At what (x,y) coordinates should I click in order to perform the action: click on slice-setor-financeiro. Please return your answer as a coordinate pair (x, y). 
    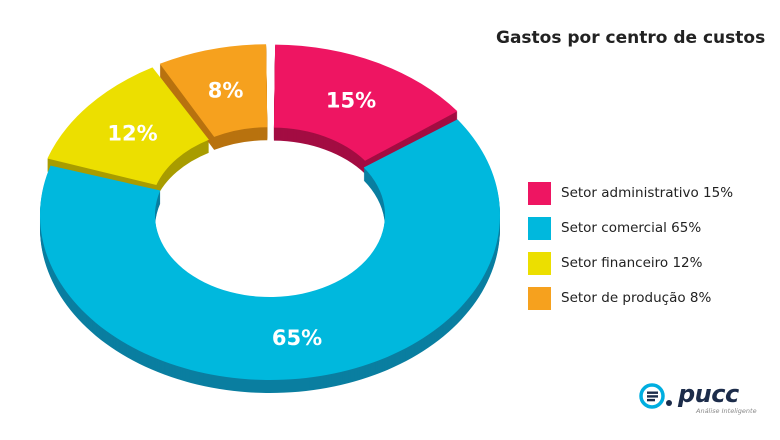
    Looking at the image, I should click on (128, 126).